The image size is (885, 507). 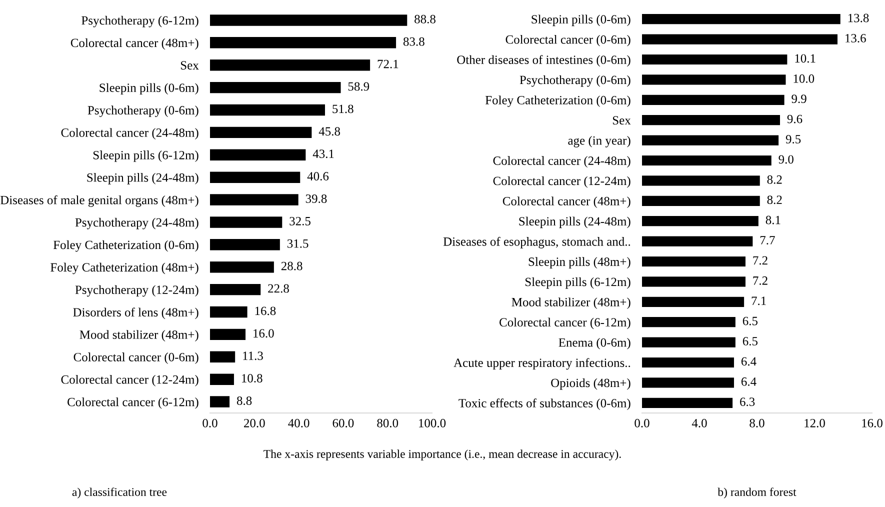 I want to click on text: b) random forest, so click(x=757, y=493).